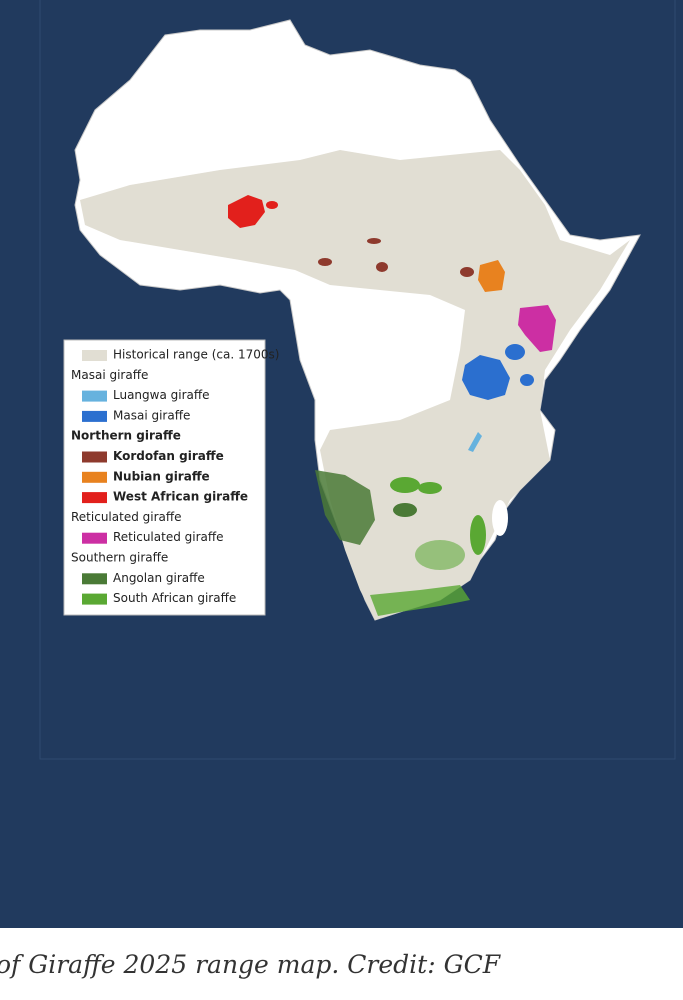 Image resolution: width=683 pixels, height=1000 pixels. What do you see at coordinates (180, 497) in the screenshot?
I see `legend-label: West African giraffe` at bounding box center [180, 497].